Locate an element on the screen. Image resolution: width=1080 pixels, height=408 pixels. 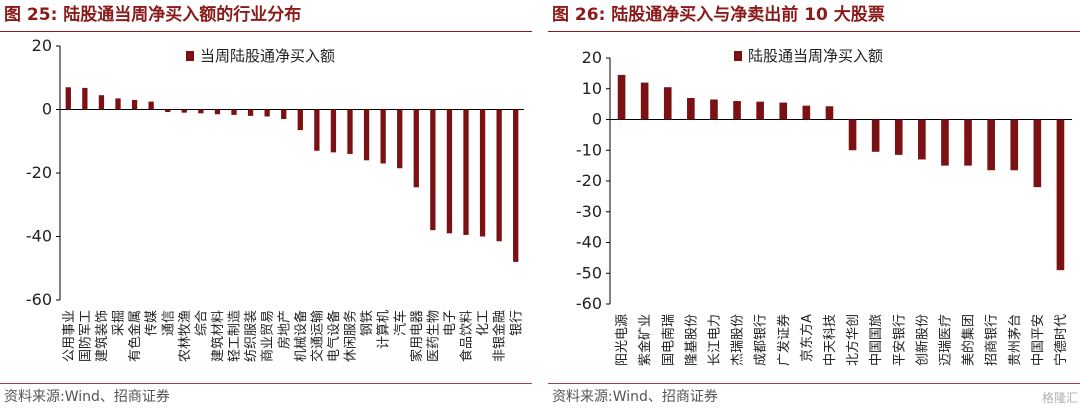
x-tick-label: 医药生物 is located at coordinates (433, 336).